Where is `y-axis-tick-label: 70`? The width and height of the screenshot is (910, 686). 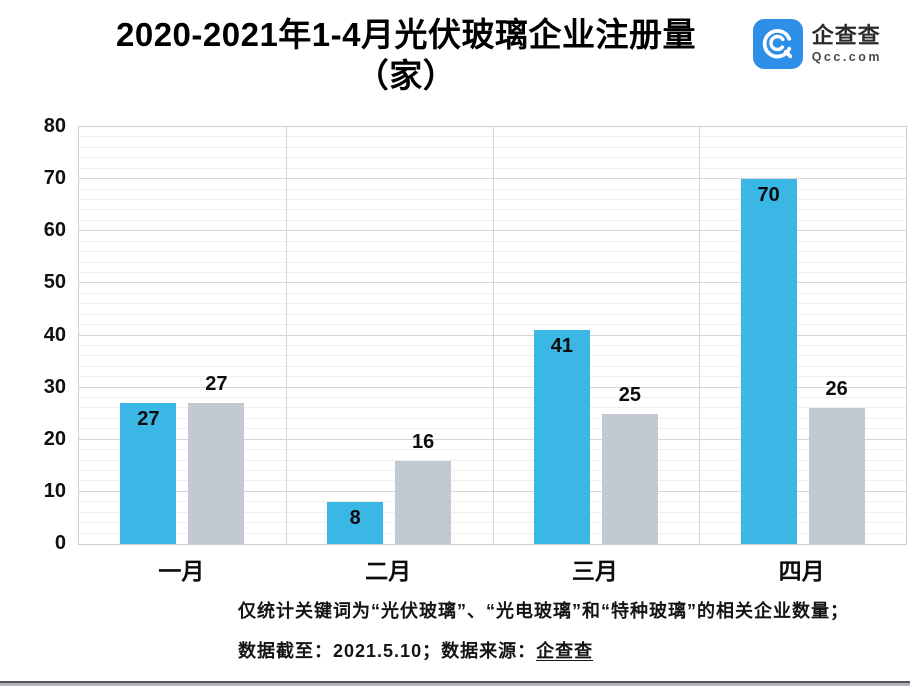
y-axis-tick-label: 70 is located at coordinates (54, 178).